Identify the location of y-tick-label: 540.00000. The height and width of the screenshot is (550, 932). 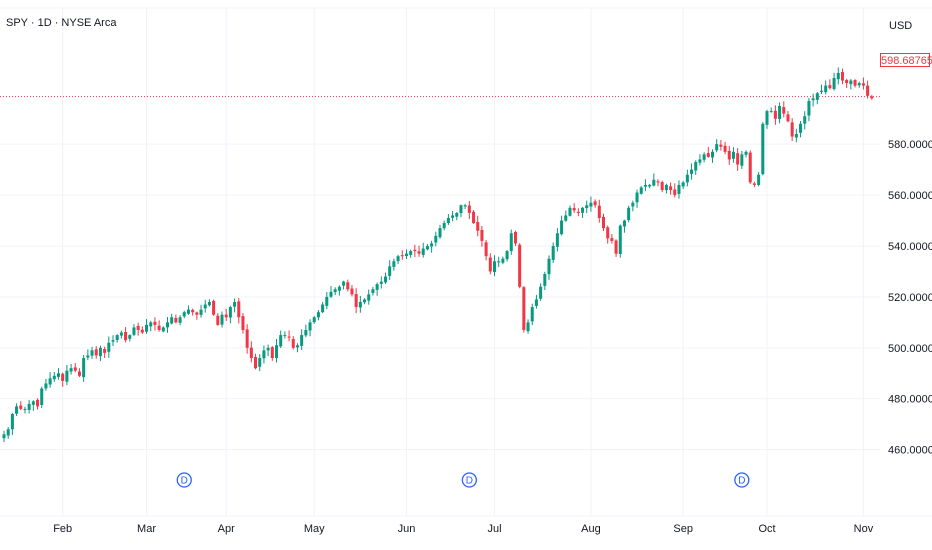
(910, 247).